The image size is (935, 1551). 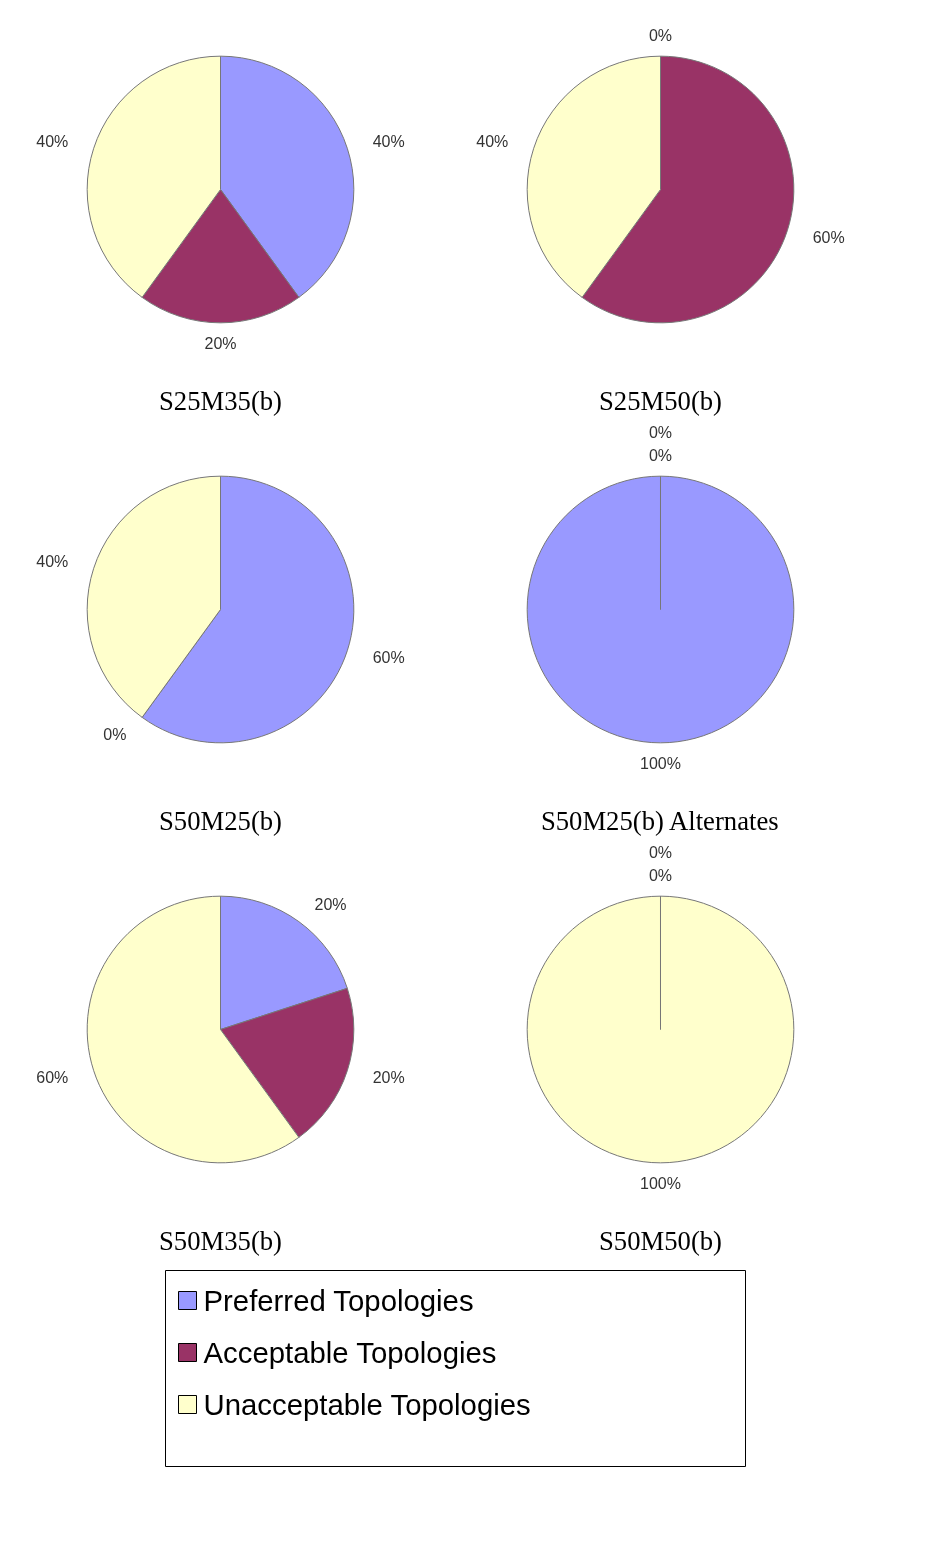 What do you see at coordinates (660, 1240) in the screenshot?
I see `text: S50M50(b)` at bounding box center [660, 1240].